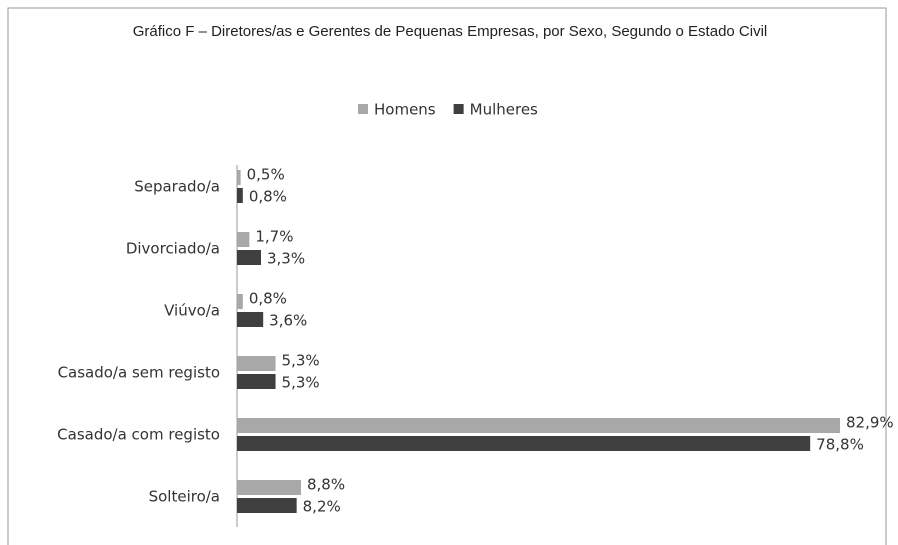  I want to click on value-label: 0,5%, so click(266, 175).